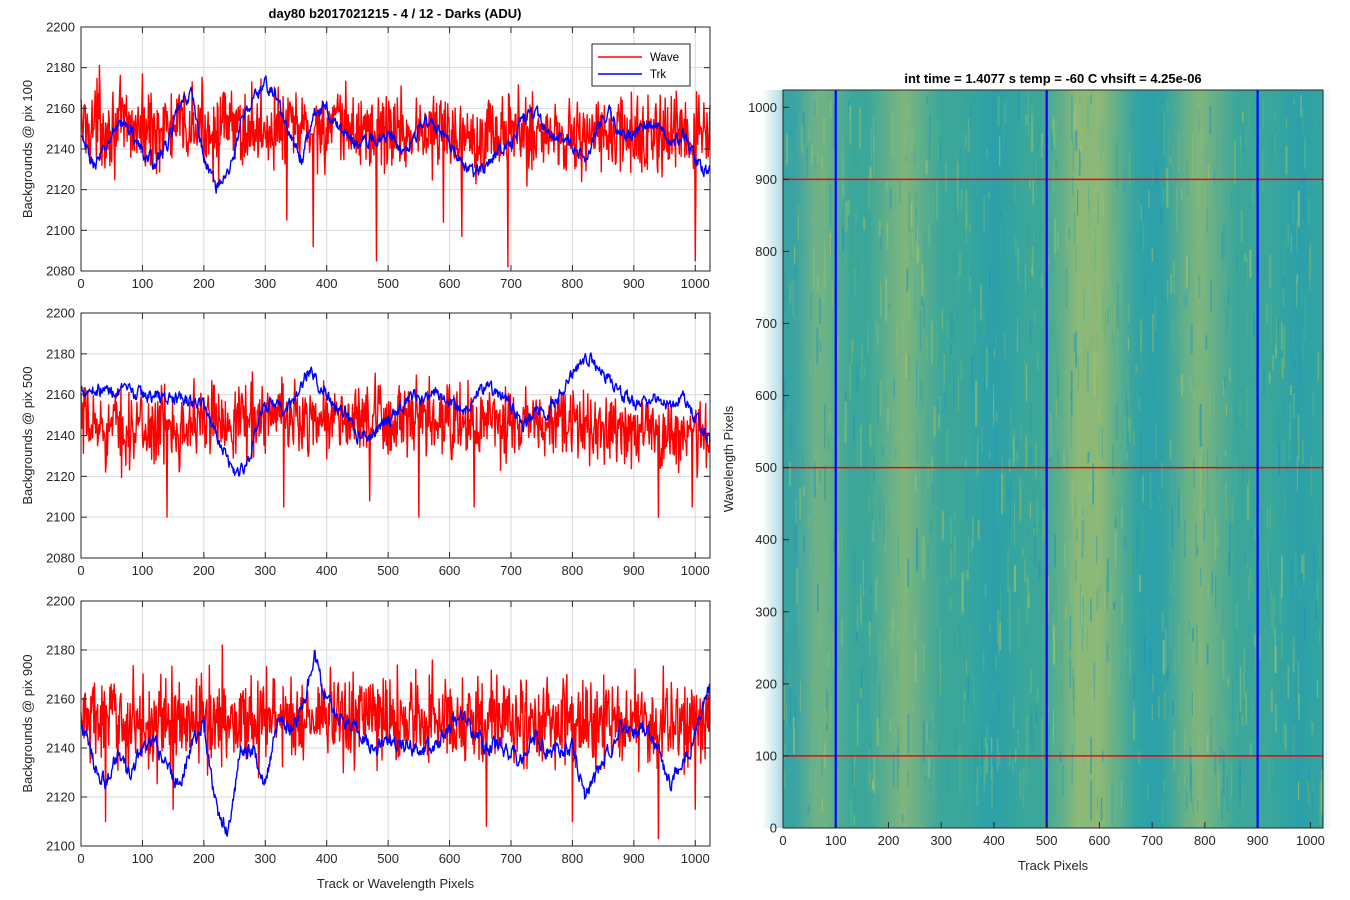 This screenshot has height=900, width=1350. Describe the element at coordinates (143, 570) in the screenshot. I see `x-tick-label: 100` at that location.